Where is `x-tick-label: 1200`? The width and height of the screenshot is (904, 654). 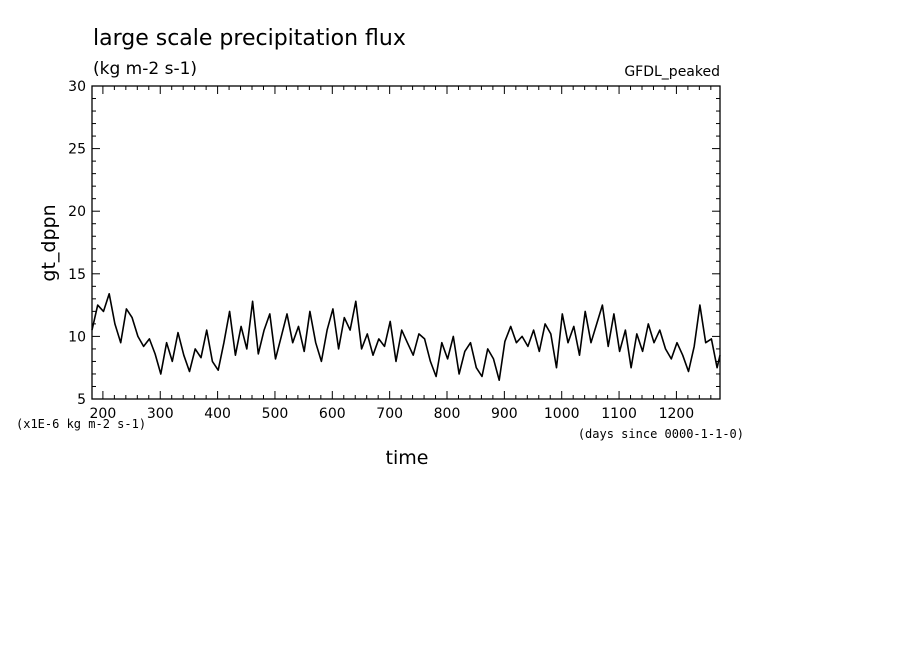
x-tick-label: 1200 is located at coordinates (677, 414).